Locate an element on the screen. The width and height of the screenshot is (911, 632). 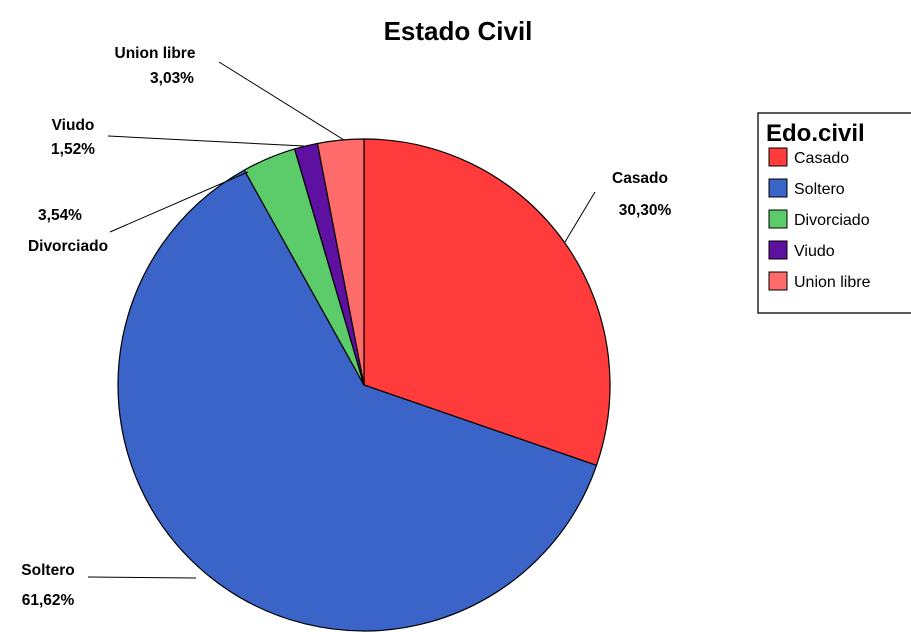
chart-title: Estado Civil is located at coordinates (458, 31).